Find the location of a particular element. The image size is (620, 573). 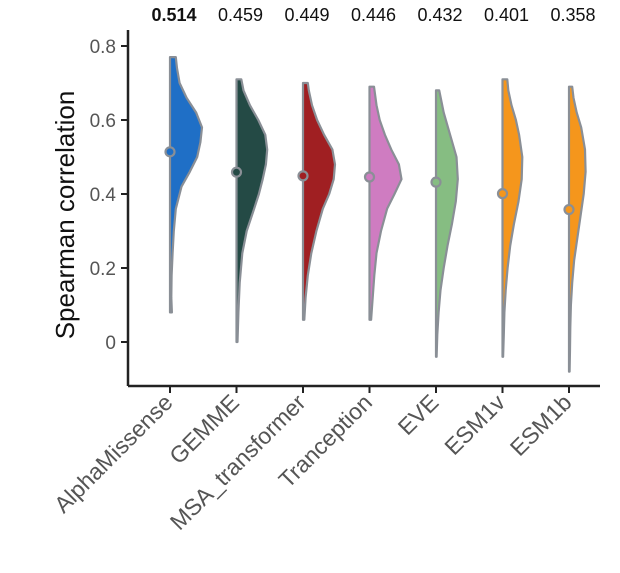

y-axis: 0 0.2 0.4 0.6 0.8 is located at coordinates (110, 208).